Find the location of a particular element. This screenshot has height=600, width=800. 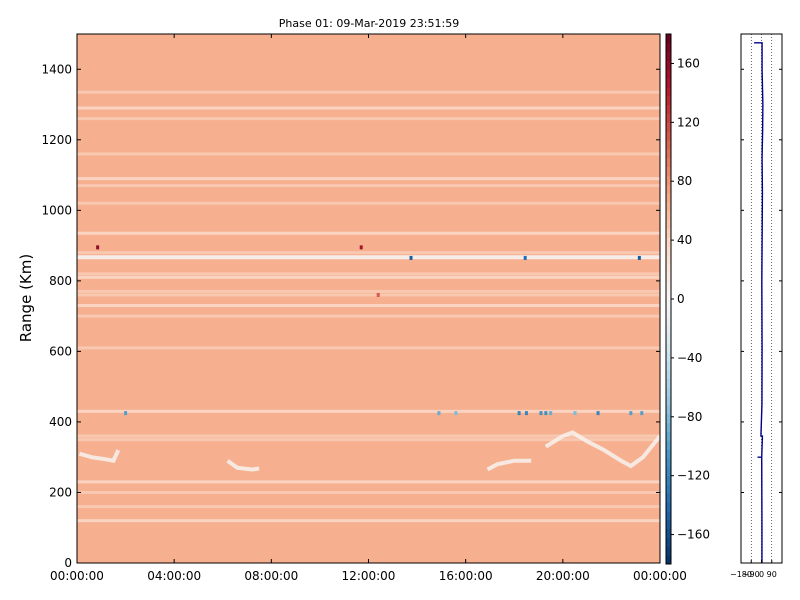

x-tick-label: 20:00:00 is located at coordinates (563, 576).